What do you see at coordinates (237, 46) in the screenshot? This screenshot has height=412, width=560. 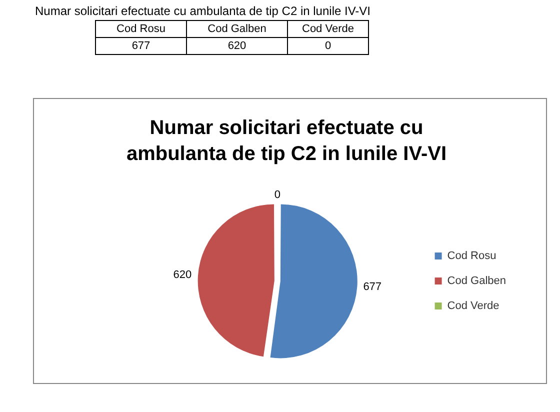 I see `text: 620` at bounding box center [237, 46].